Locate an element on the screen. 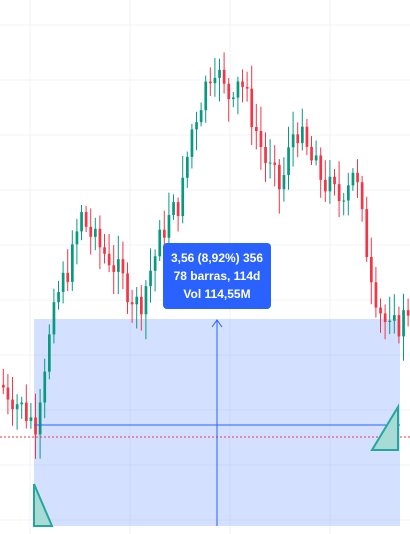  arrow-up-icon is located at coordinates (217, 323).